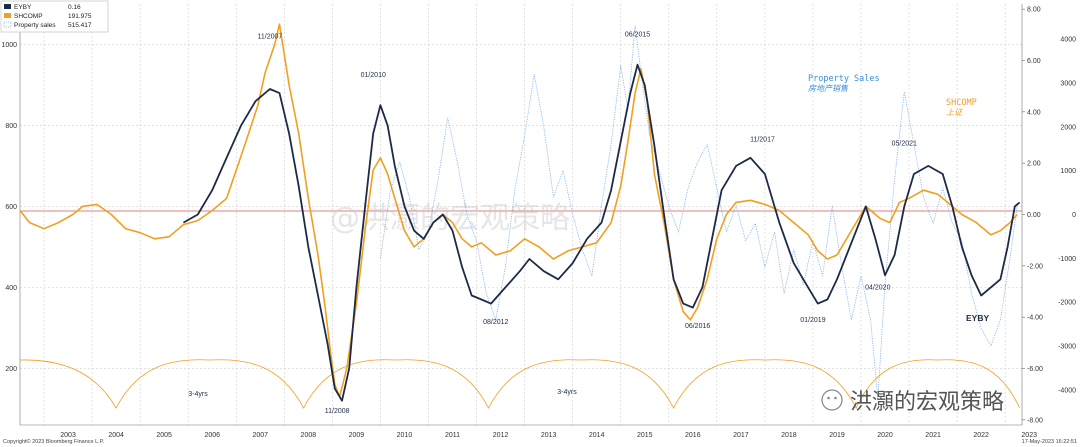 The width and height of the screenshot is (1080, 447). Describe the element at coordinates (11, 288) in the screenshot. I see `y-left-tick-400: 400` at that location.